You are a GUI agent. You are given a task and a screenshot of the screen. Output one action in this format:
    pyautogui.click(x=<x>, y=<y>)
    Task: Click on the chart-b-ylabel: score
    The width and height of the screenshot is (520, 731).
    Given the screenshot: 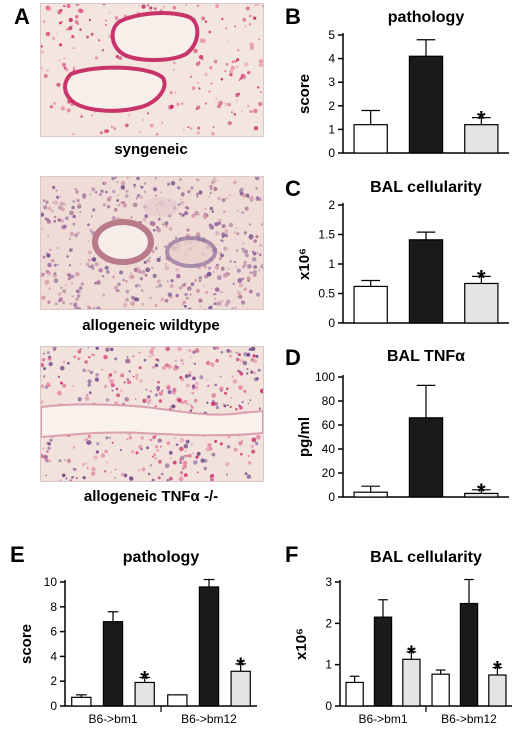 What is the action you would take?
    pyautogui.click(x=304, y=94)
    